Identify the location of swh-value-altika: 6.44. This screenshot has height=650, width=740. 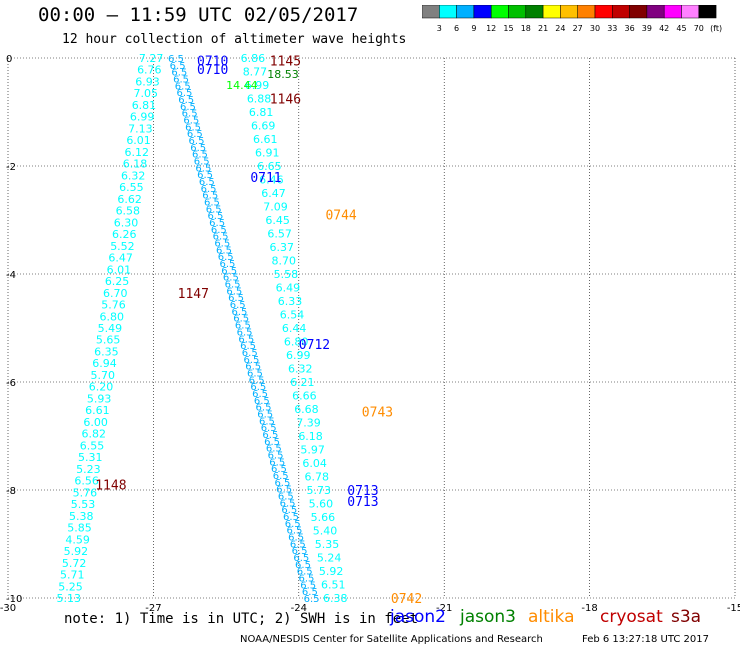
(294, 328).